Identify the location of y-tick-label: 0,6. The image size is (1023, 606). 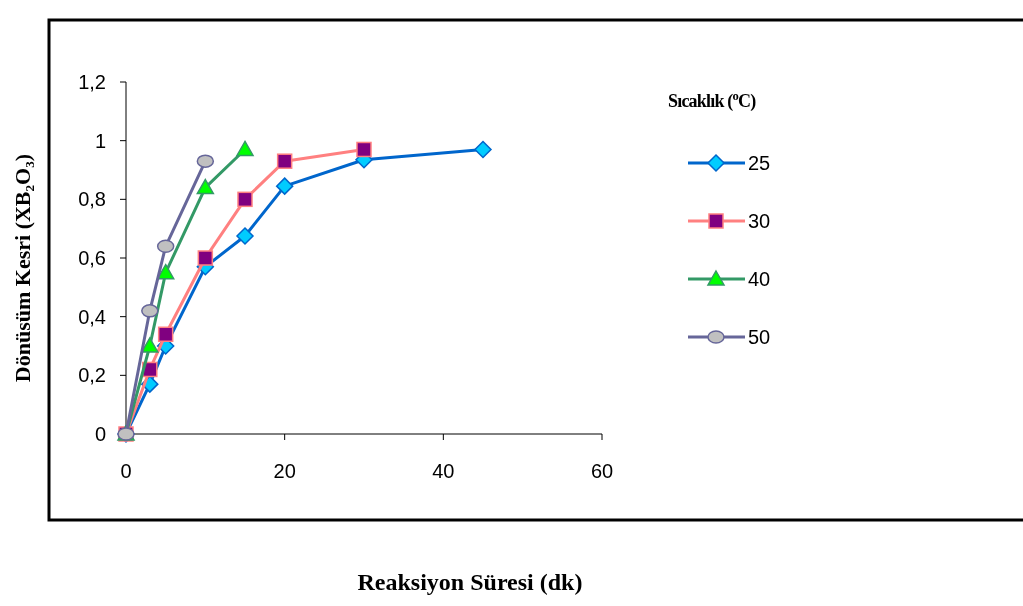
(92, 258).